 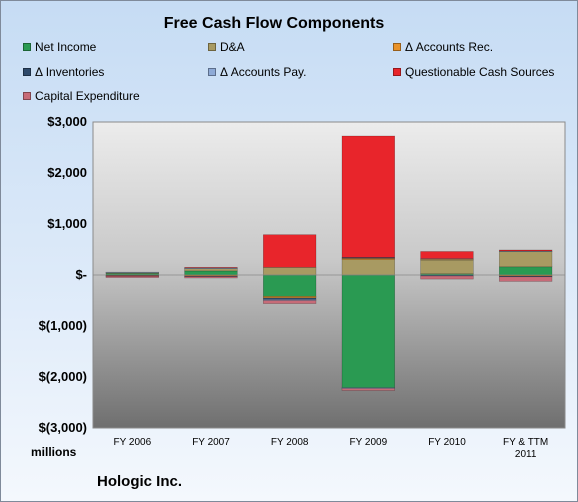 What do you see at coordinates (480, 72) in the screenshot?
I see `legend-label: Questionable Cash Sources` at bounding box center [480, 72].